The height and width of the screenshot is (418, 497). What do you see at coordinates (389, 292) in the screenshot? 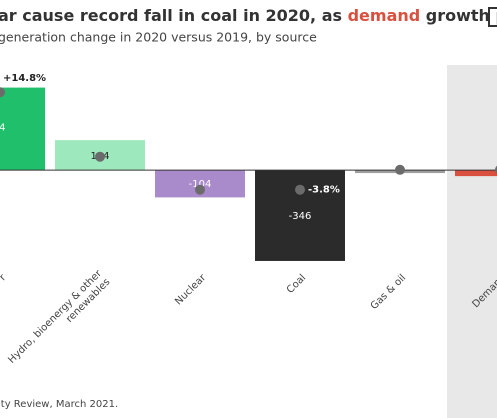
I see `x-tick-label: Gas & oil` at bounding box center [389, 292].